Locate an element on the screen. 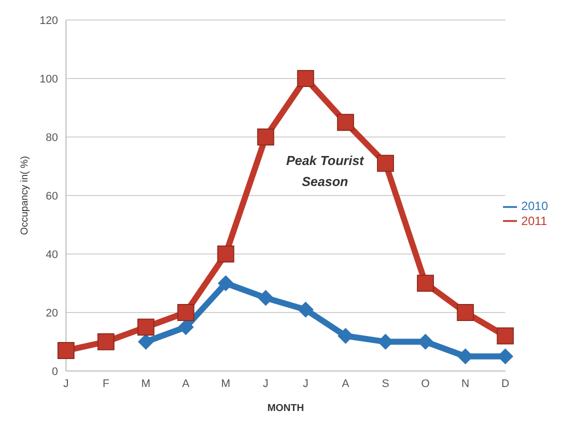 This screenshot has width=576, height=427. legend-label: 2010 is located at coordinates (534, 205).